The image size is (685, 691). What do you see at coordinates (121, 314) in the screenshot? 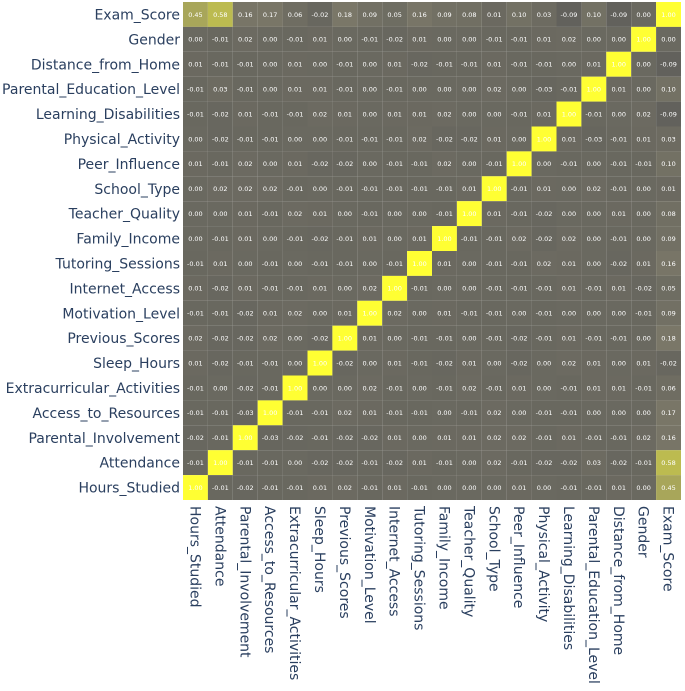
I see `row-tick-label: Motivation_Level` at bounding box center [121, 314].